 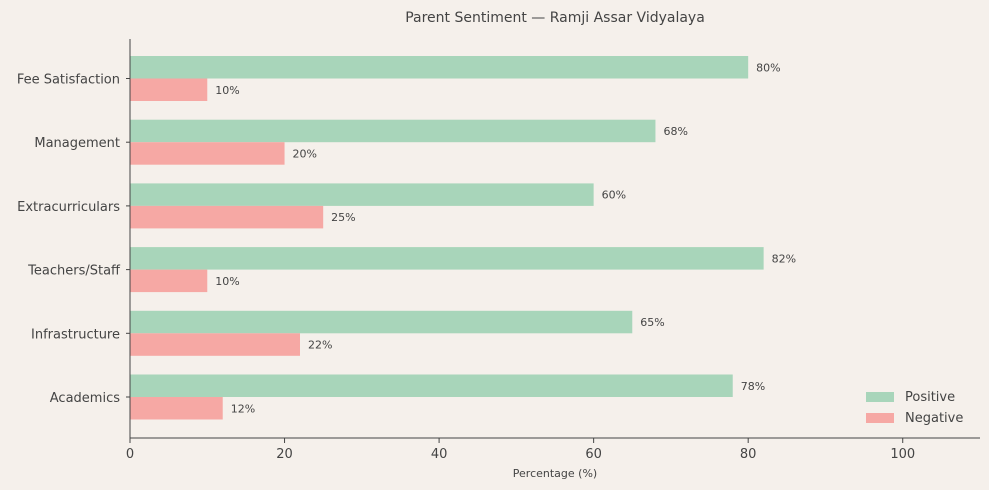 I want to click on category-label: Fee Satisfaction, so click(x=68, y=80).